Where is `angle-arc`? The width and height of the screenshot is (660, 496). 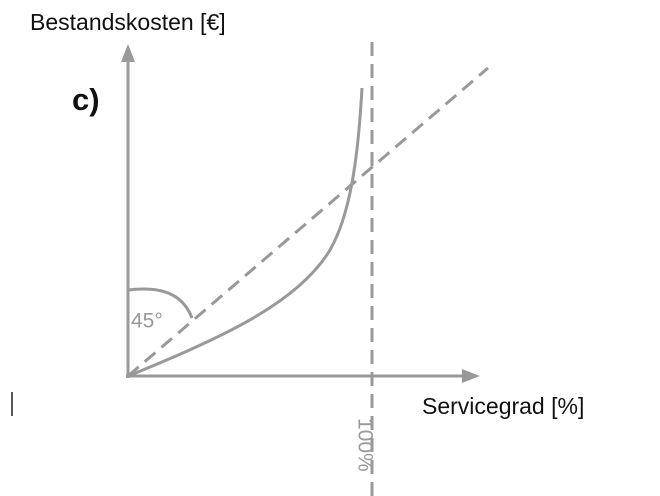
angle-arc is located at coordinates (160, 303).